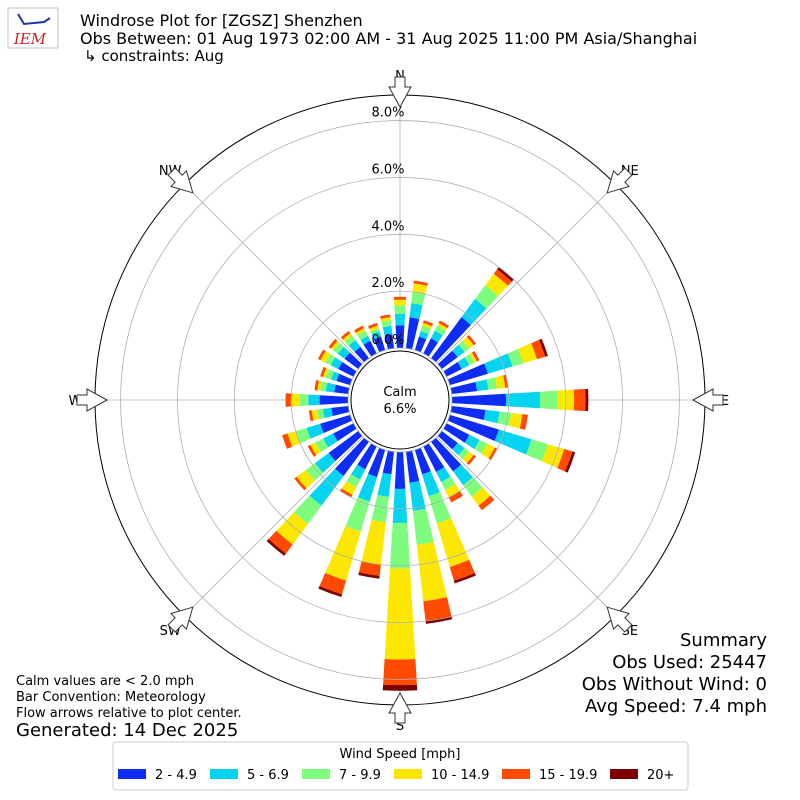 This screenshot has height=800, width=800. What do you see at coordinates (274, 526) in the screenshot?
I see `grid-line` at bounding box center [274, 526].